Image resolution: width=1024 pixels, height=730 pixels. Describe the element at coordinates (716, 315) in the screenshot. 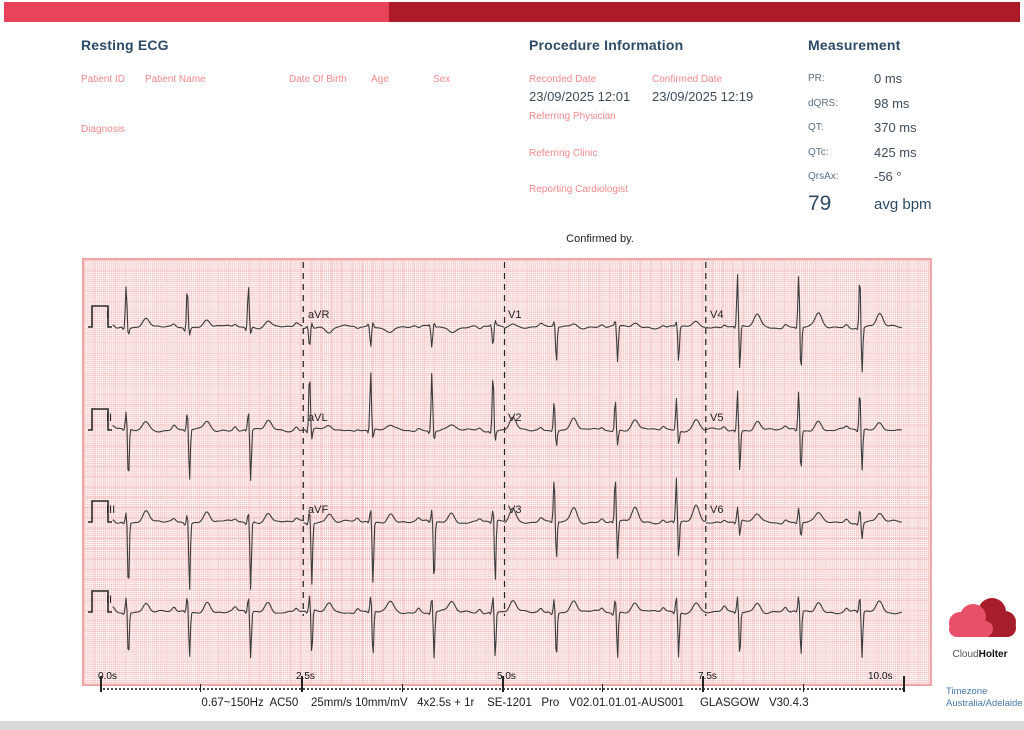

I see `svg-text: V4` at that location.